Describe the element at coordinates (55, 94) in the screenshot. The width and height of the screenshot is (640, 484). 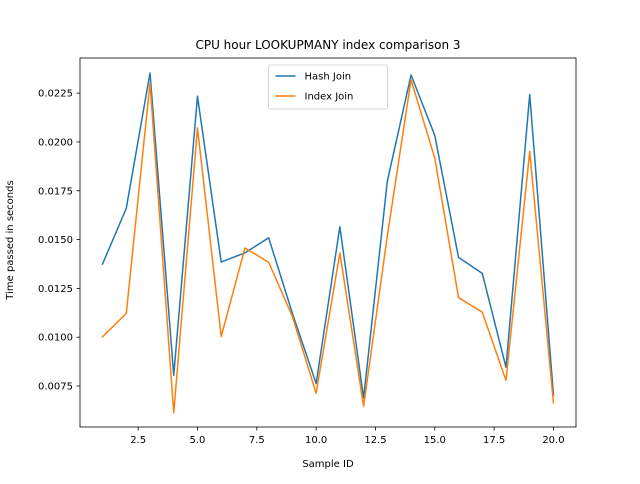
I see `y-tick-label: 0.0225` at that location.